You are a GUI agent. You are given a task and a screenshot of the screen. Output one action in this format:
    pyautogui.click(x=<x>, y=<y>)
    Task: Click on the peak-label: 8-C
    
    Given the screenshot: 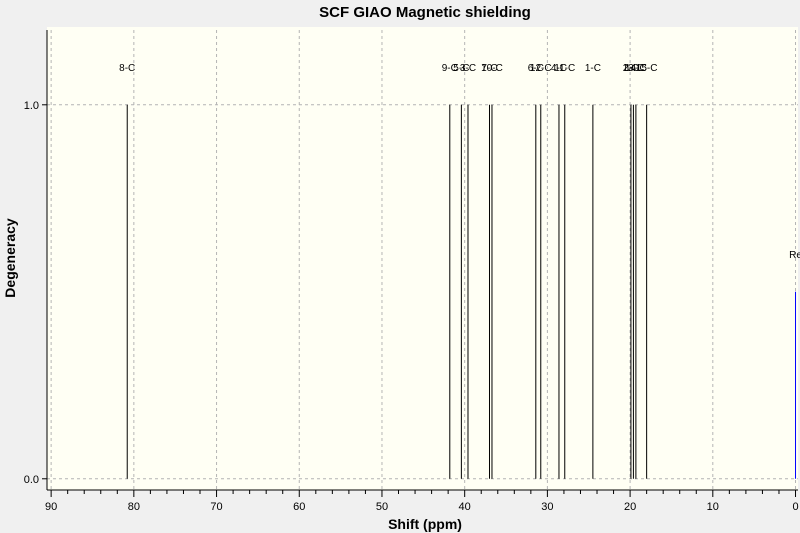 What is the action you would take?
    pyautogui.click(x=127, y=68)
    